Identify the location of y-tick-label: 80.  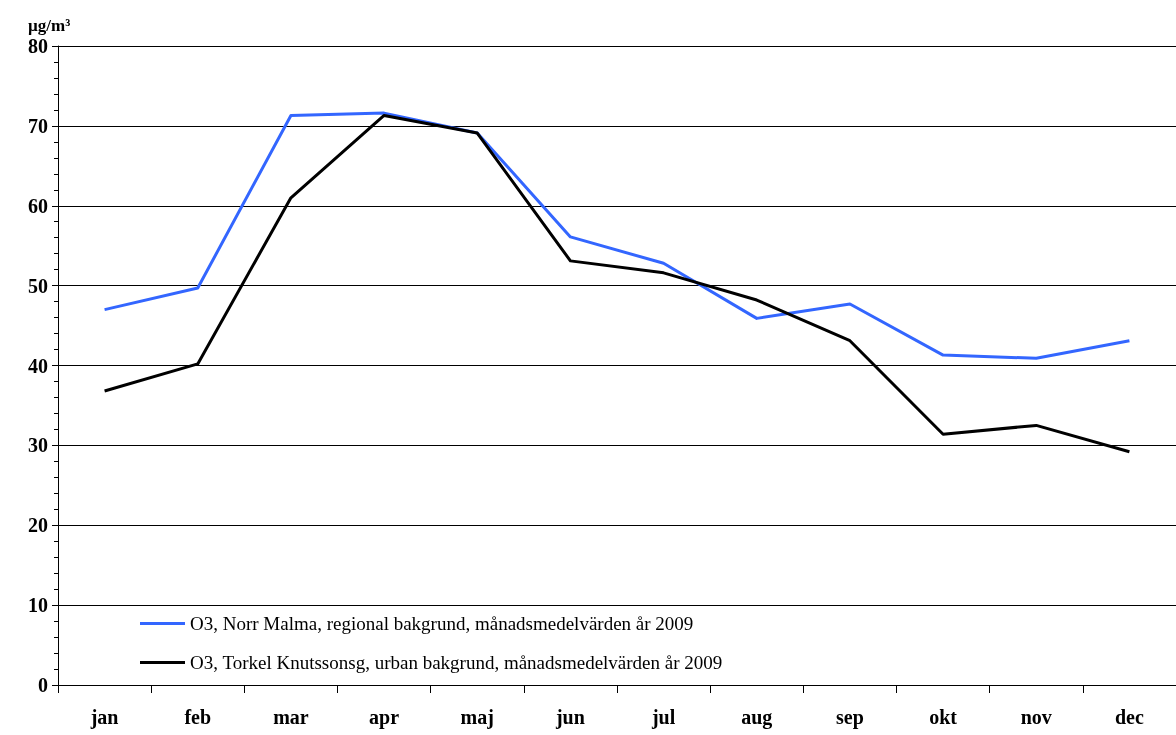
(38, 46).